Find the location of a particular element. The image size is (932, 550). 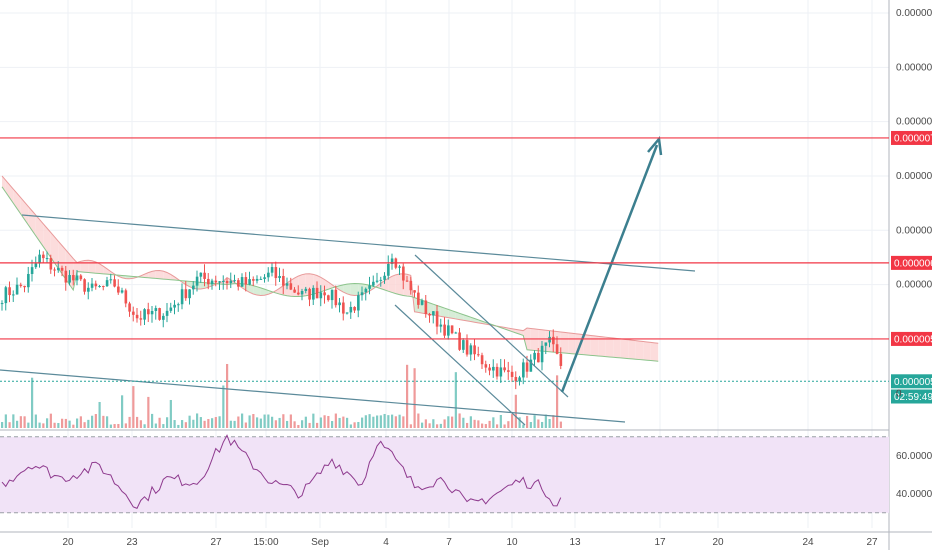

price-tick-label: 0.00000750 is located at coordinates (914, 122).